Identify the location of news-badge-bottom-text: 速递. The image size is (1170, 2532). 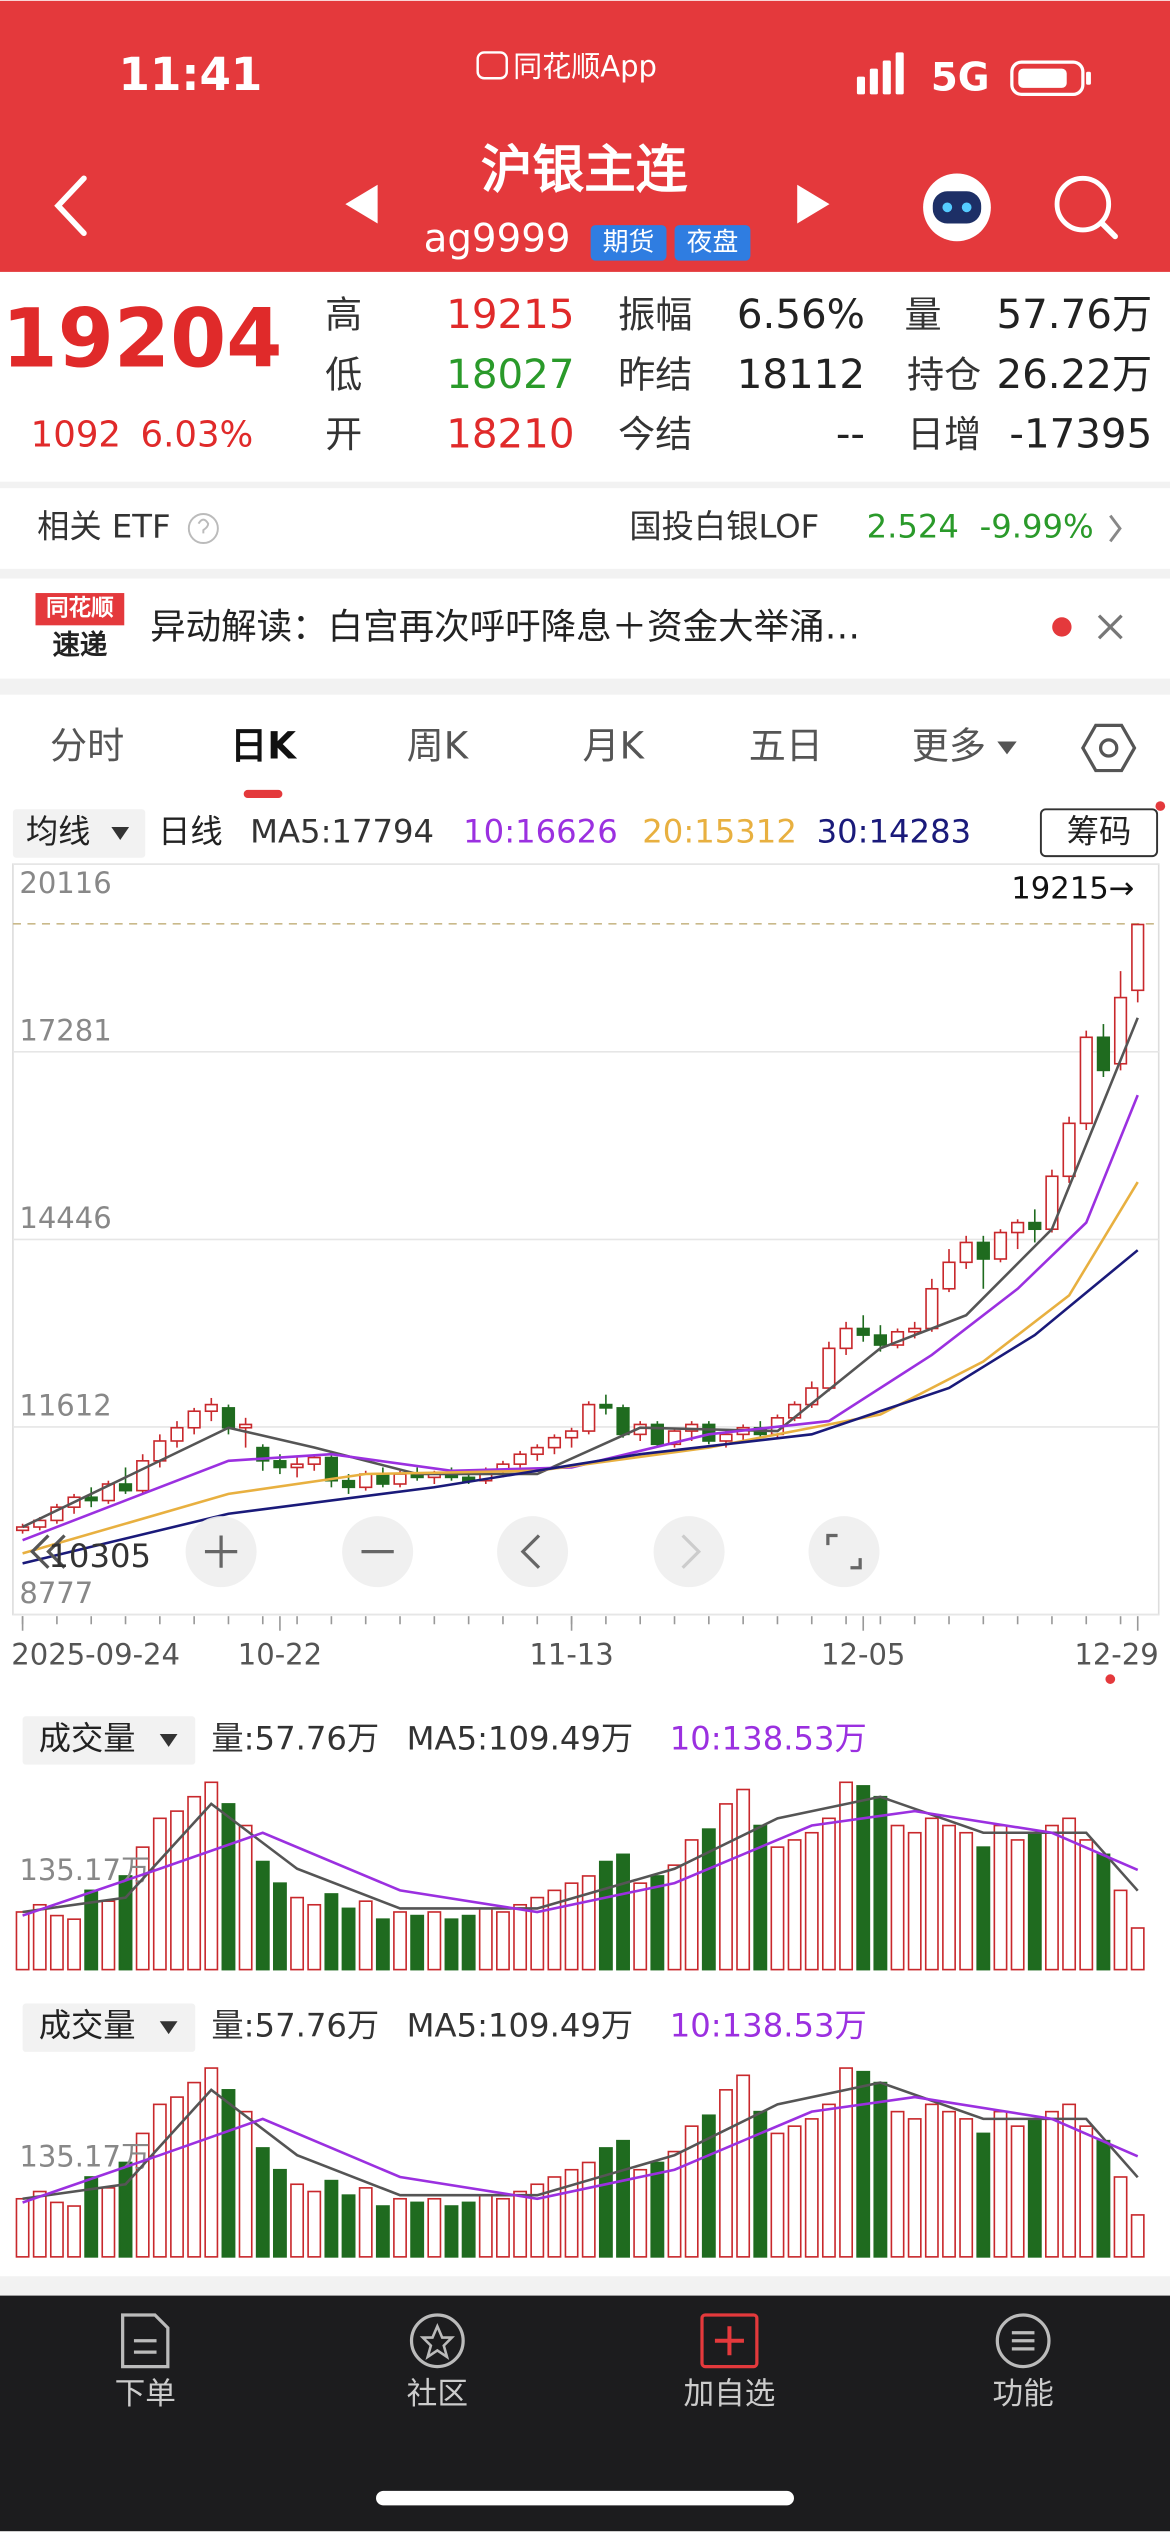
(79, 645).